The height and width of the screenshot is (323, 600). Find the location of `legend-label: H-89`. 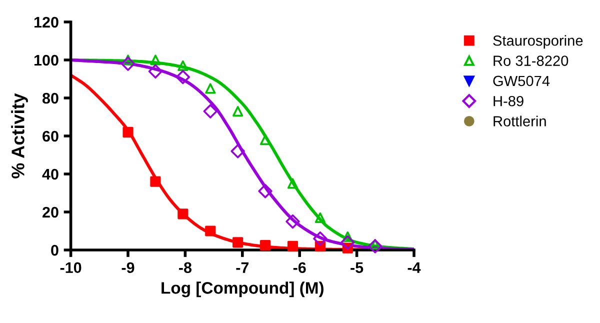

legend-label: H-89 is located at coordinates (509, 101).